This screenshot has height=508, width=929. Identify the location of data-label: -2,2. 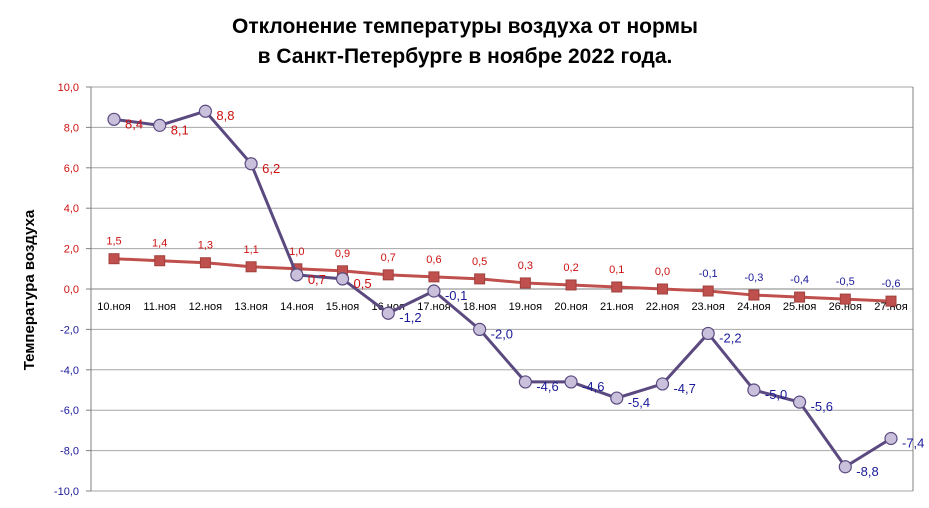
(730, 337).